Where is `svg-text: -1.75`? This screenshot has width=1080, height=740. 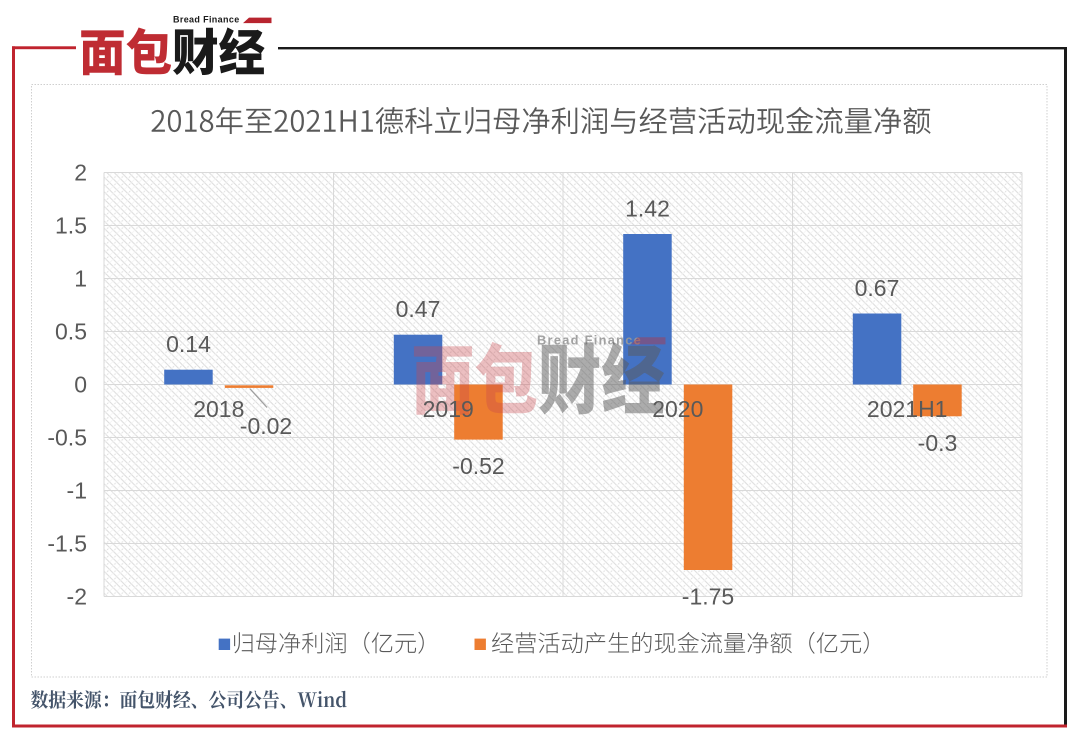
svg-text: -1.75 is located at coordinates (708, 597).